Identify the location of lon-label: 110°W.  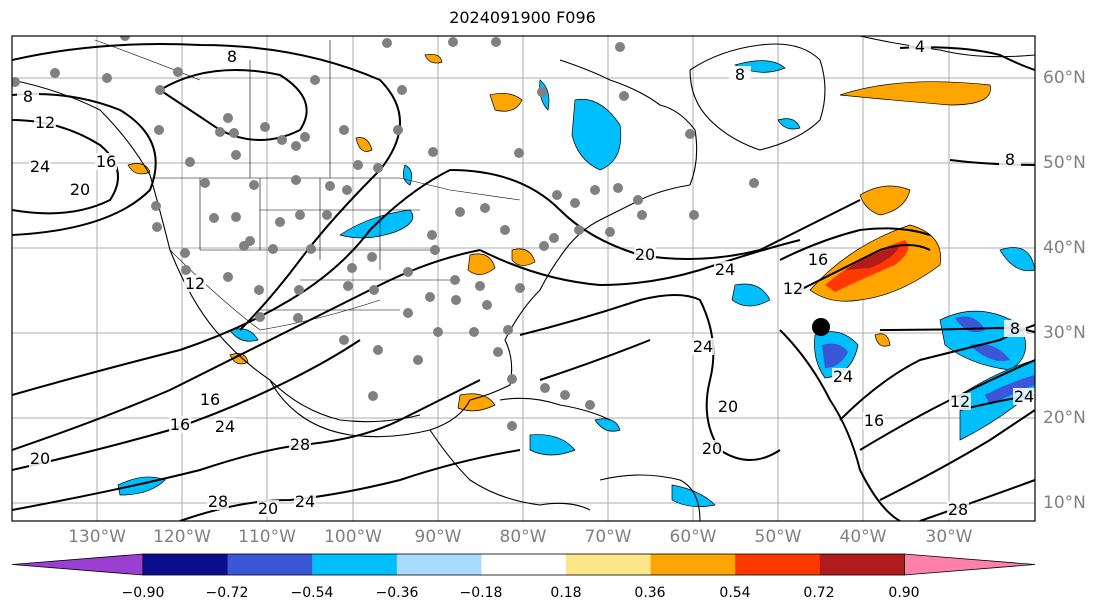
(267, 537).